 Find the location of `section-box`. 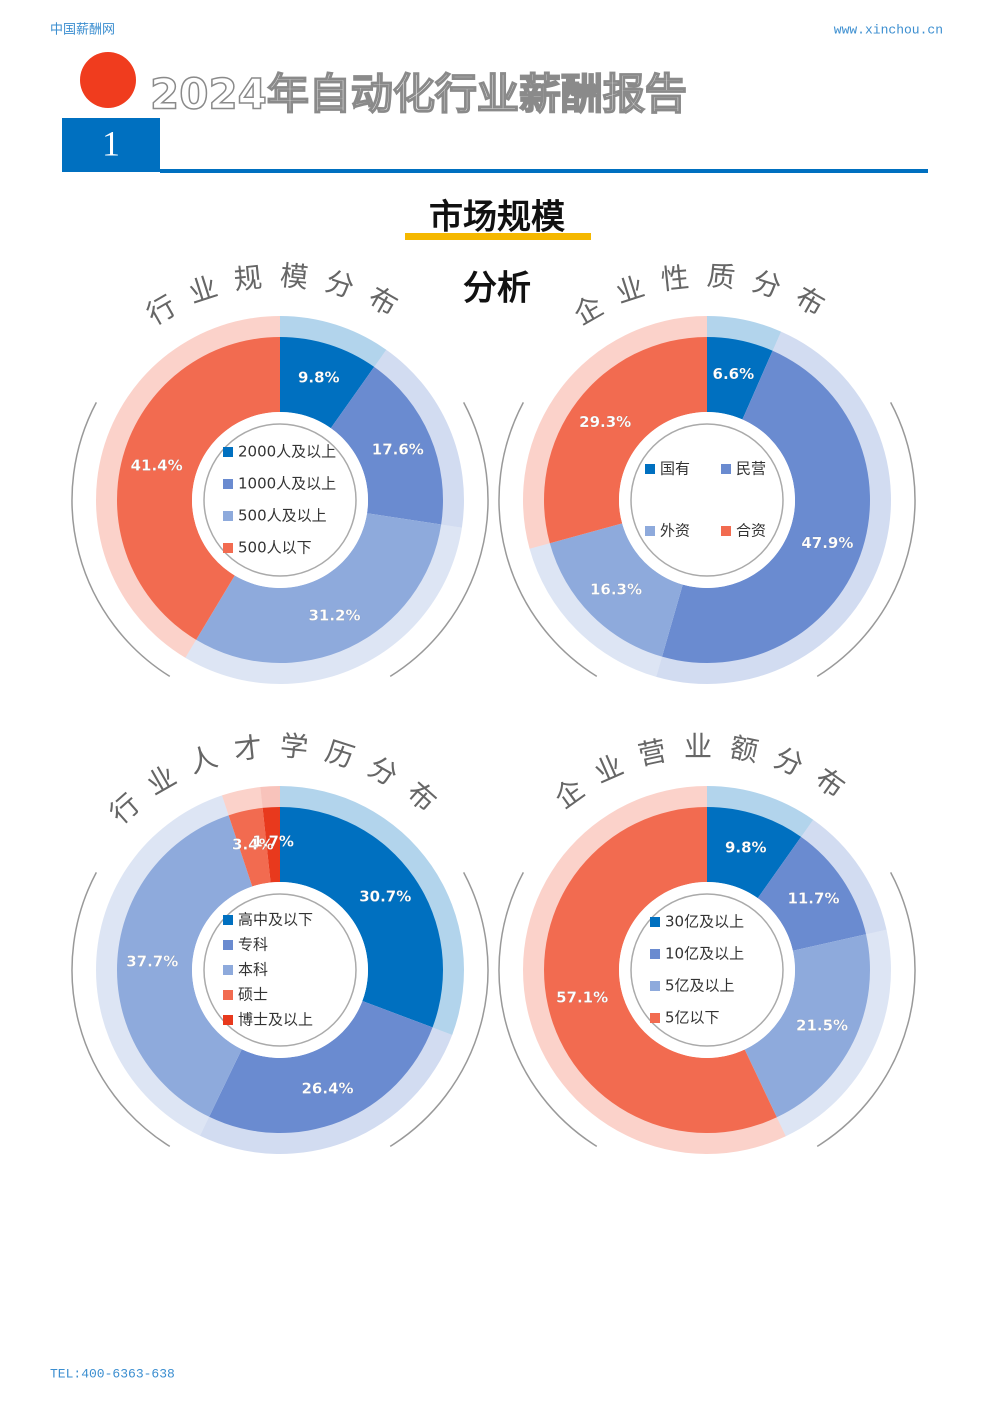

section-box is located at coordinates (111, 145).